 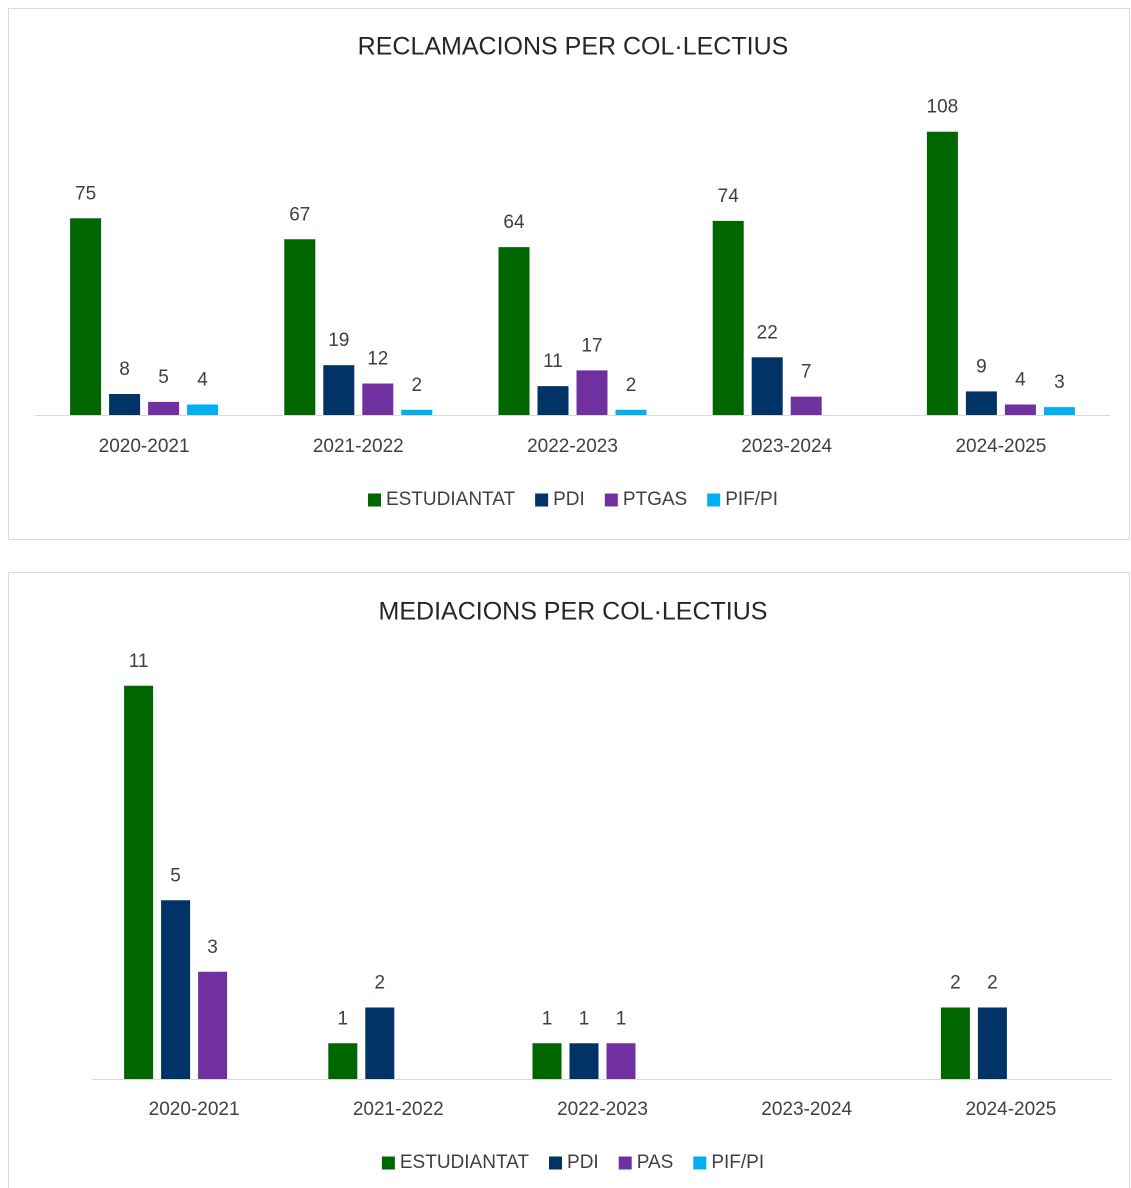 What do you see at coordinates (514, 222) in the screenshot?
I see `data-label: 64` at bounding box center [514, 222].